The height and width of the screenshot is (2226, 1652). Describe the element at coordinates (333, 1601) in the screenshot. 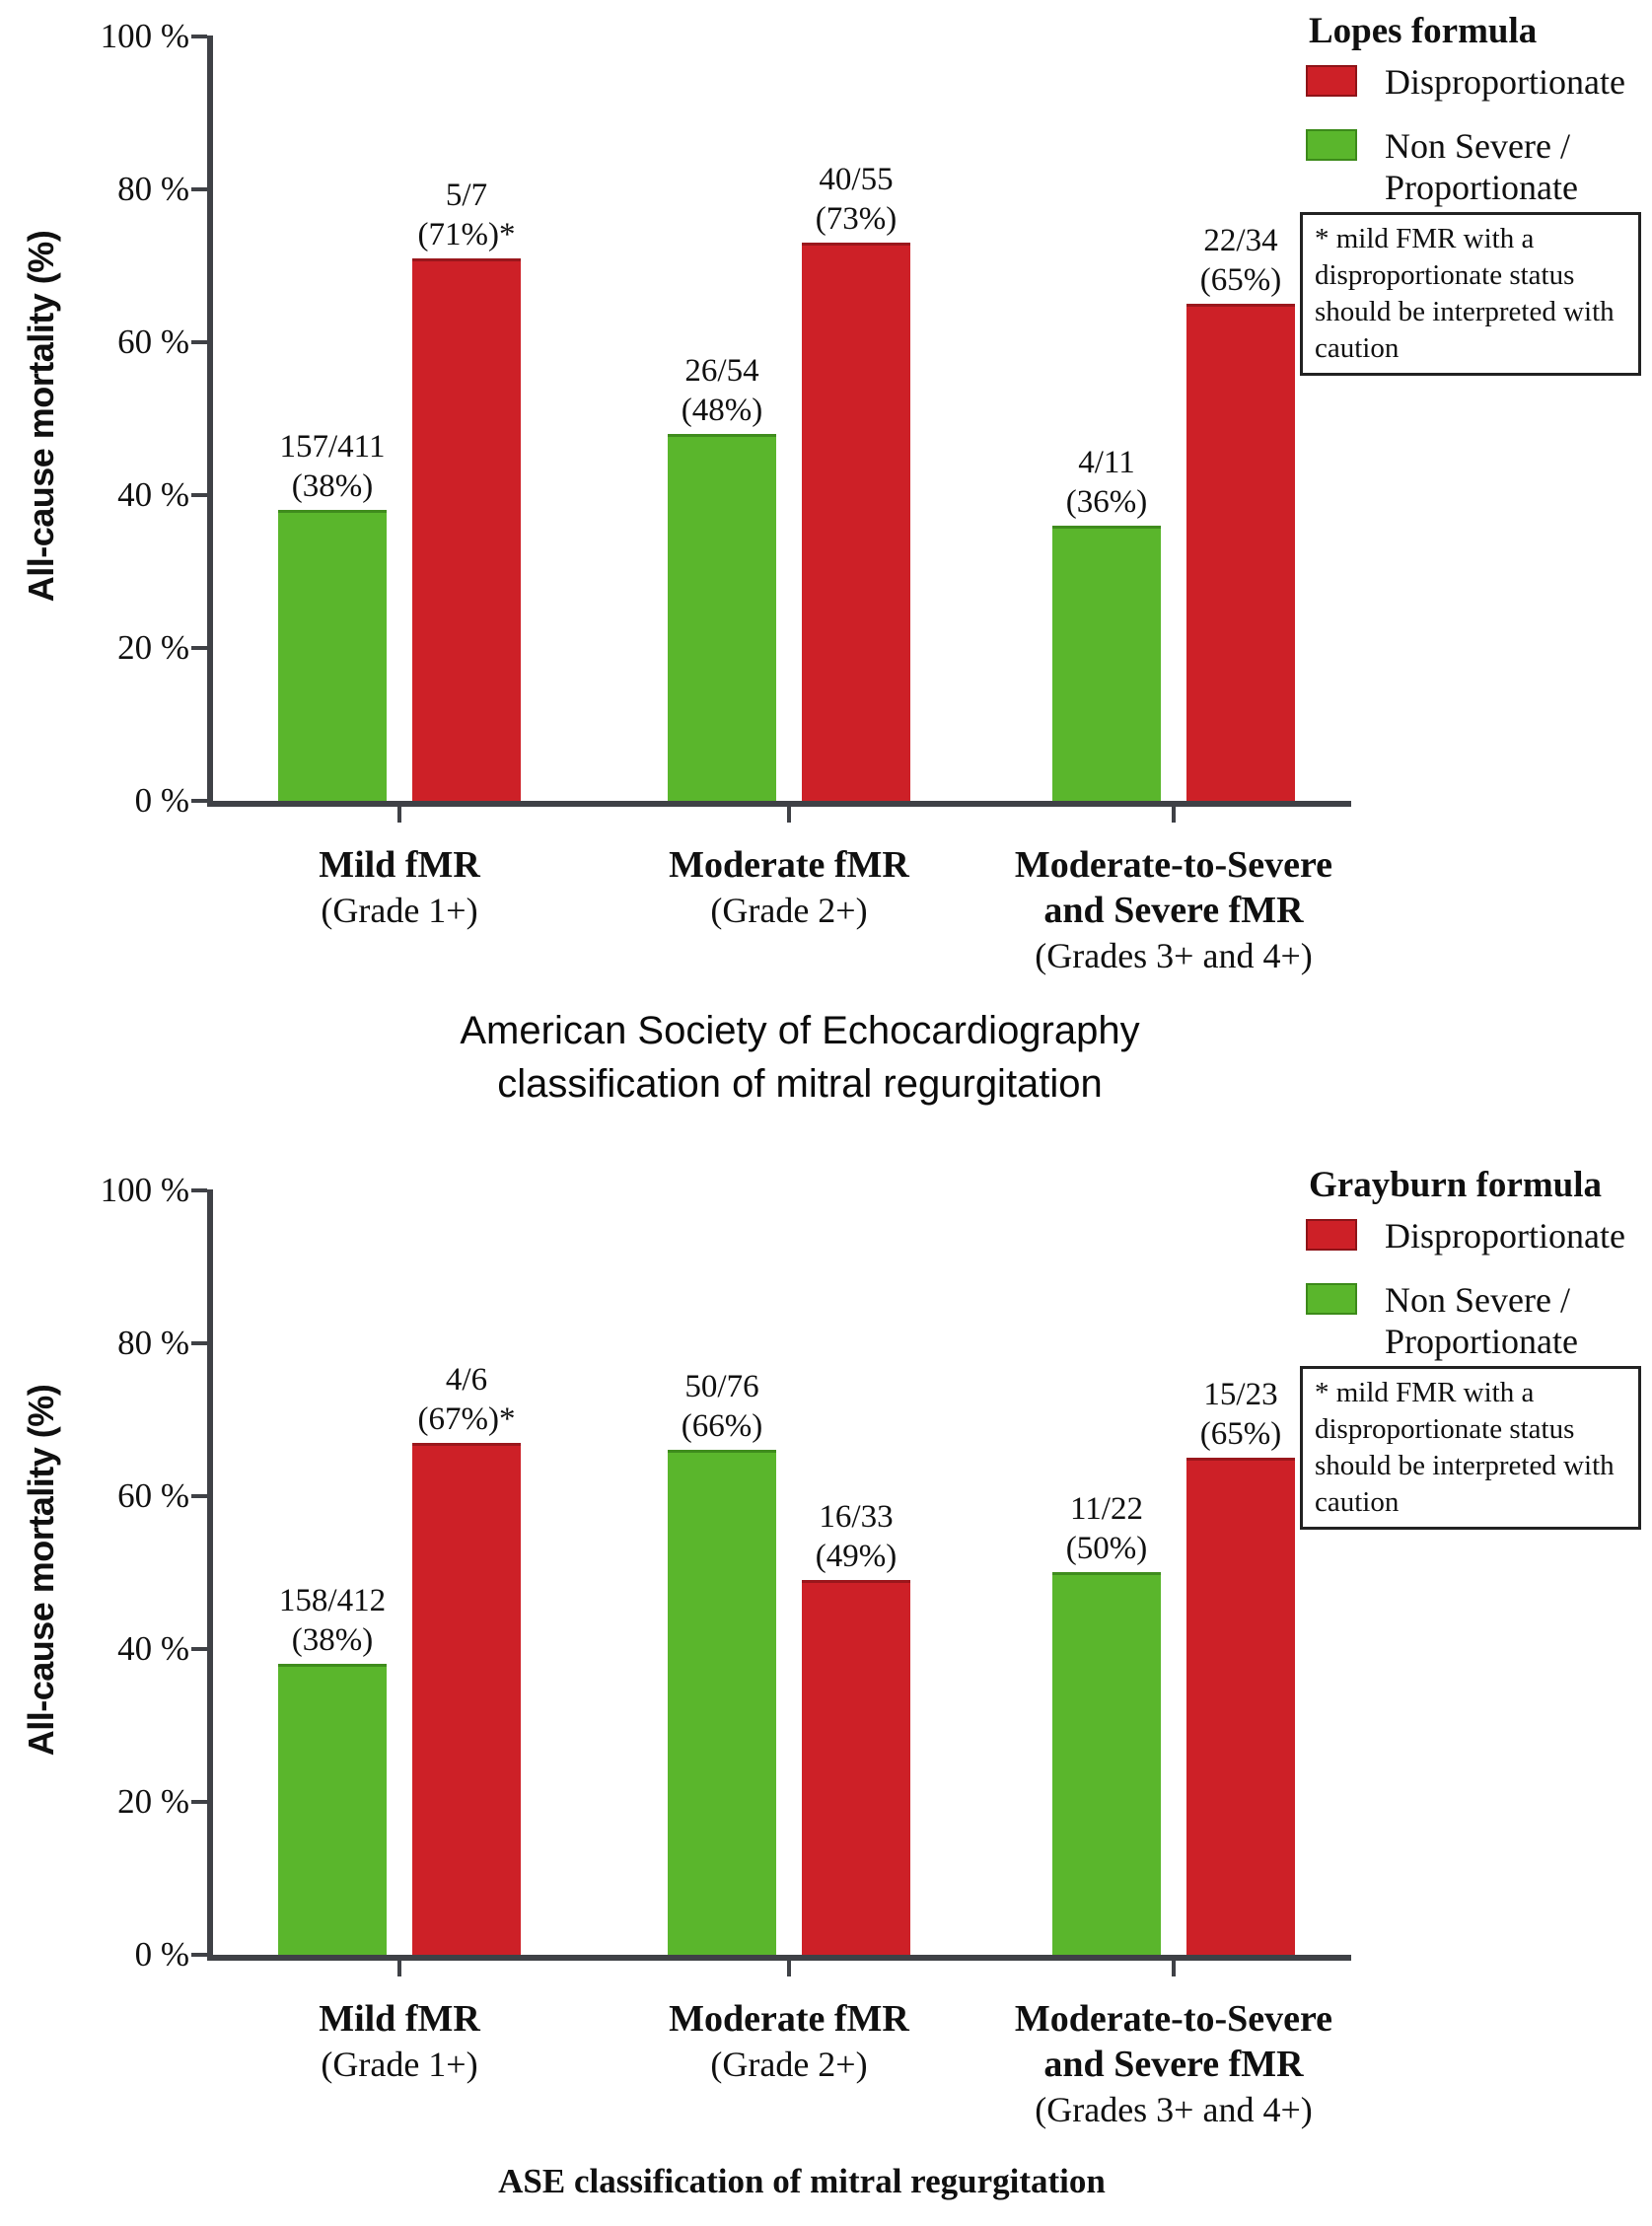

I see `bar-value-line: 158/412` at that location.